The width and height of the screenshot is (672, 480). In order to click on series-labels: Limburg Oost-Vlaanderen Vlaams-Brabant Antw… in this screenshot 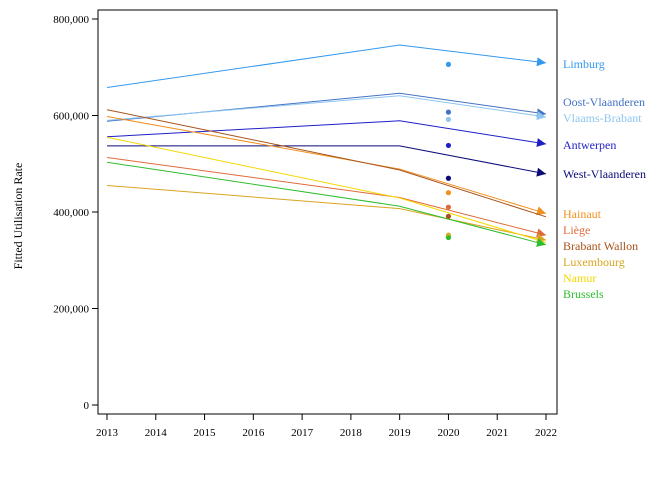, I will do `click(604, 179)`.